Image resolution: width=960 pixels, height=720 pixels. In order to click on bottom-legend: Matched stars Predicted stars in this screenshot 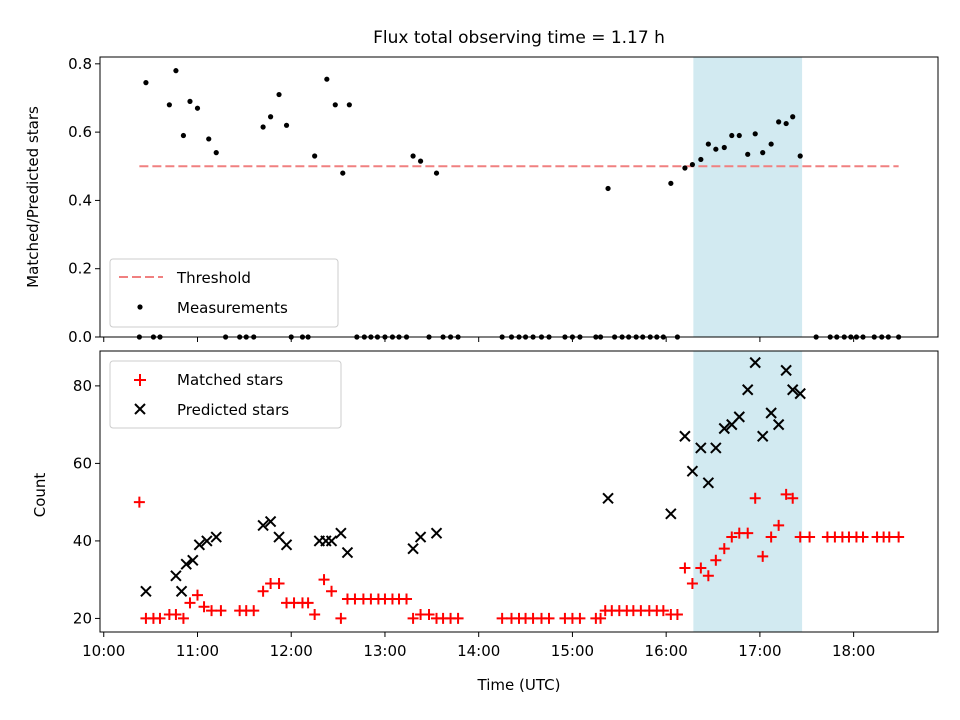, I will do `click(225, 394)`.